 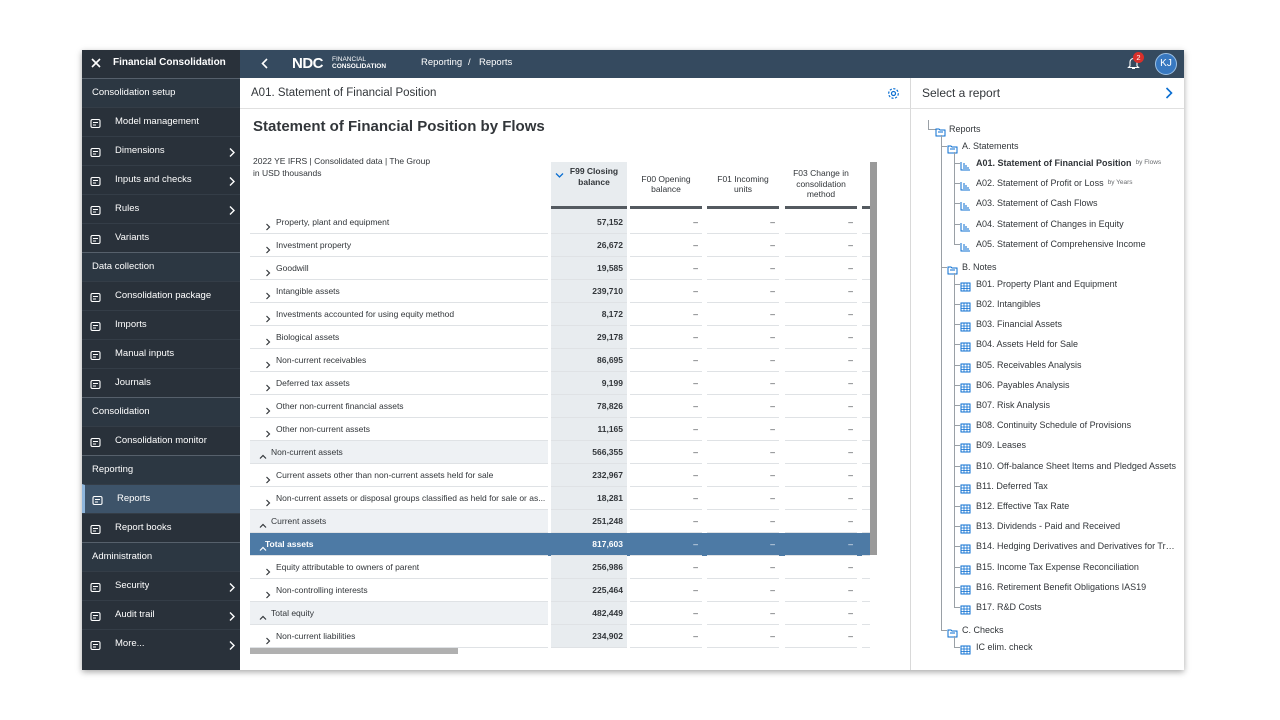 I want to click on tree-item: B07. Risk Analysis, so click(x=1013, y=405).